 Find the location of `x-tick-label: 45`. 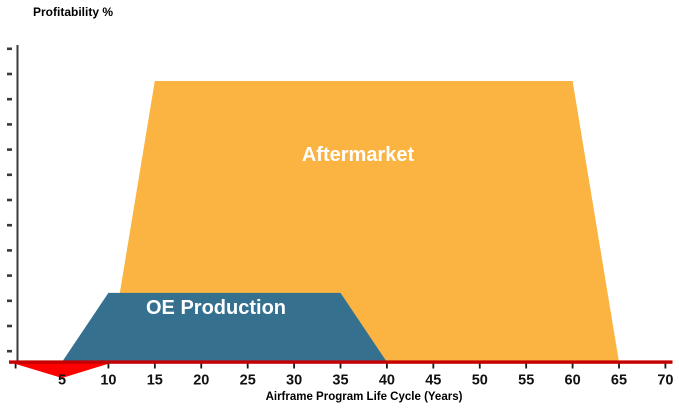

x-tick-label: 45 is located at coordinates (433, 381).